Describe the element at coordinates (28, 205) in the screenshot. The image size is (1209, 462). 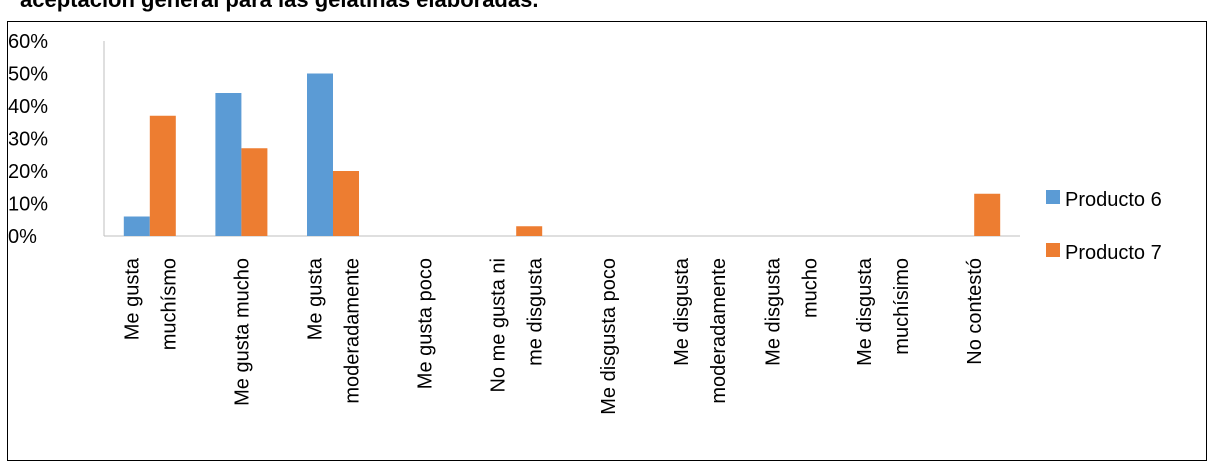
I see `y-tick-label: 10%` at that location.